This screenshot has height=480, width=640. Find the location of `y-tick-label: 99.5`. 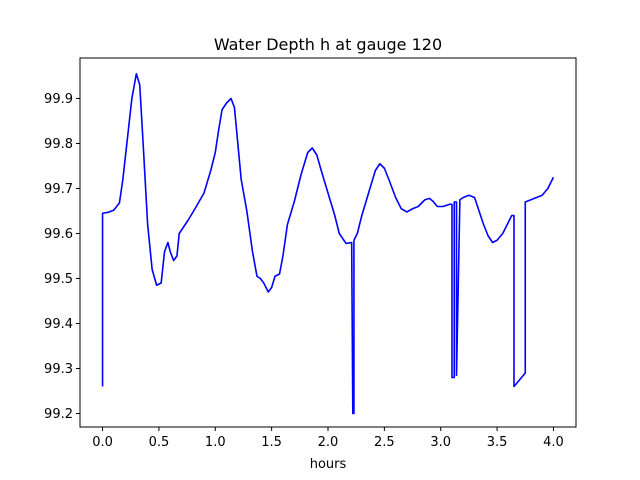

y-tick-label: 99.5 is located at coordinates (58, 279).